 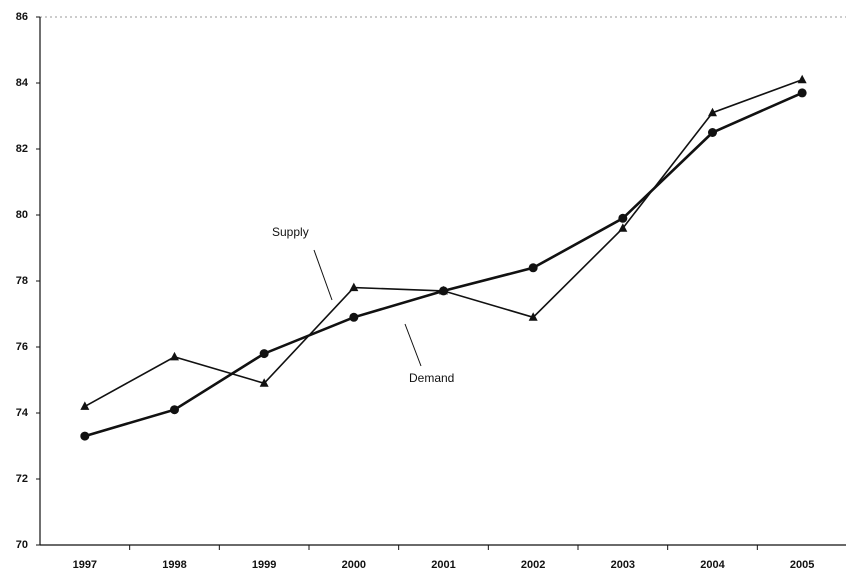 What do you see at coordinates (22, 479) in the screenshot?
I see `y-tick-label: 72` at bounding box center [22, 479].